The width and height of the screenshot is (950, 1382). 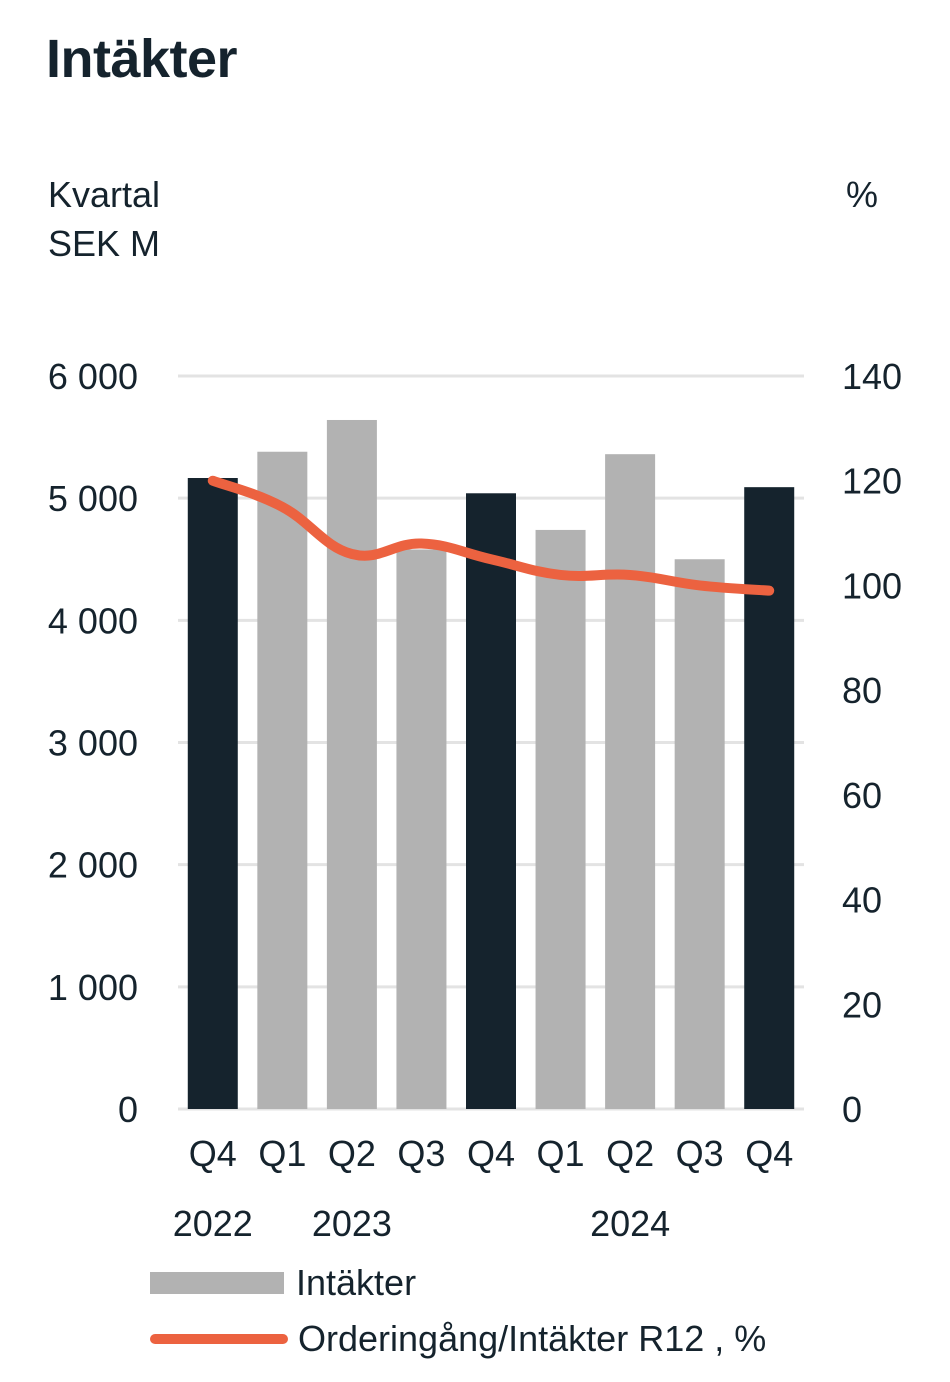 What do you see at coordinates (872, 481) in the screenshot?
I see `y2-tick-label: 120` at bounding box center [872, 481].